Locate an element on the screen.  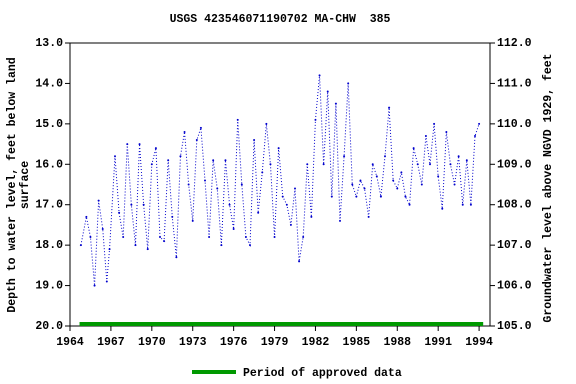
y-tick-label: 19.0 is located at coordinates (49, 286).